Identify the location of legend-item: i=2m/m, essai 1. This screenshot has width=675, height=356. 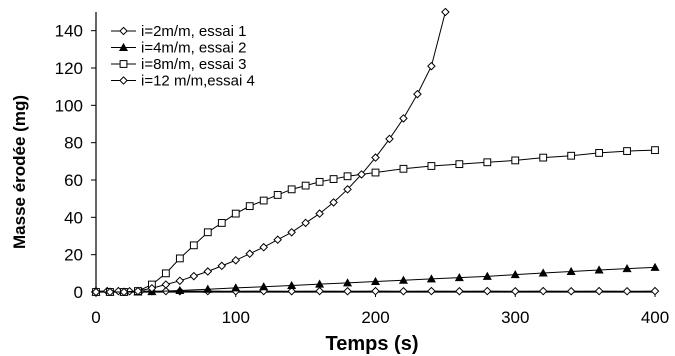
(178, 31).